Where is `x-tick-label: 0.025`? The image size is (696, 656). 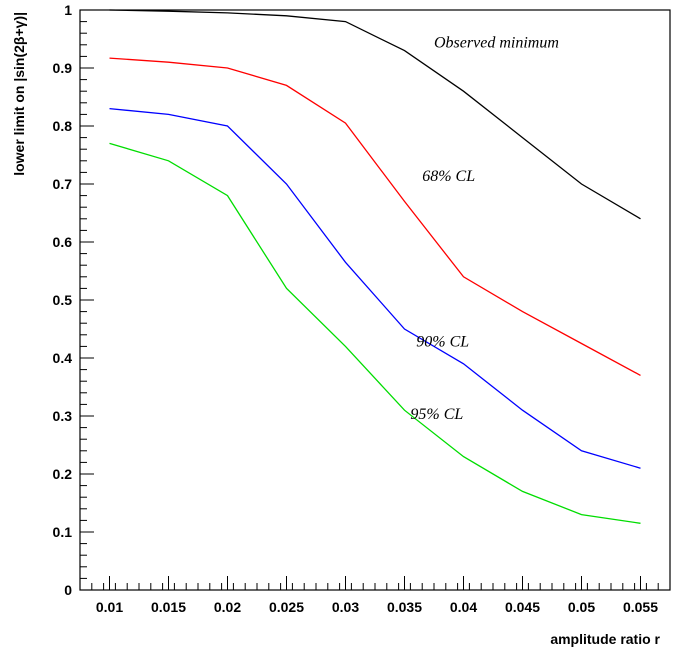 x-tick-label: 0.025 is located at coordinates (286, 607).